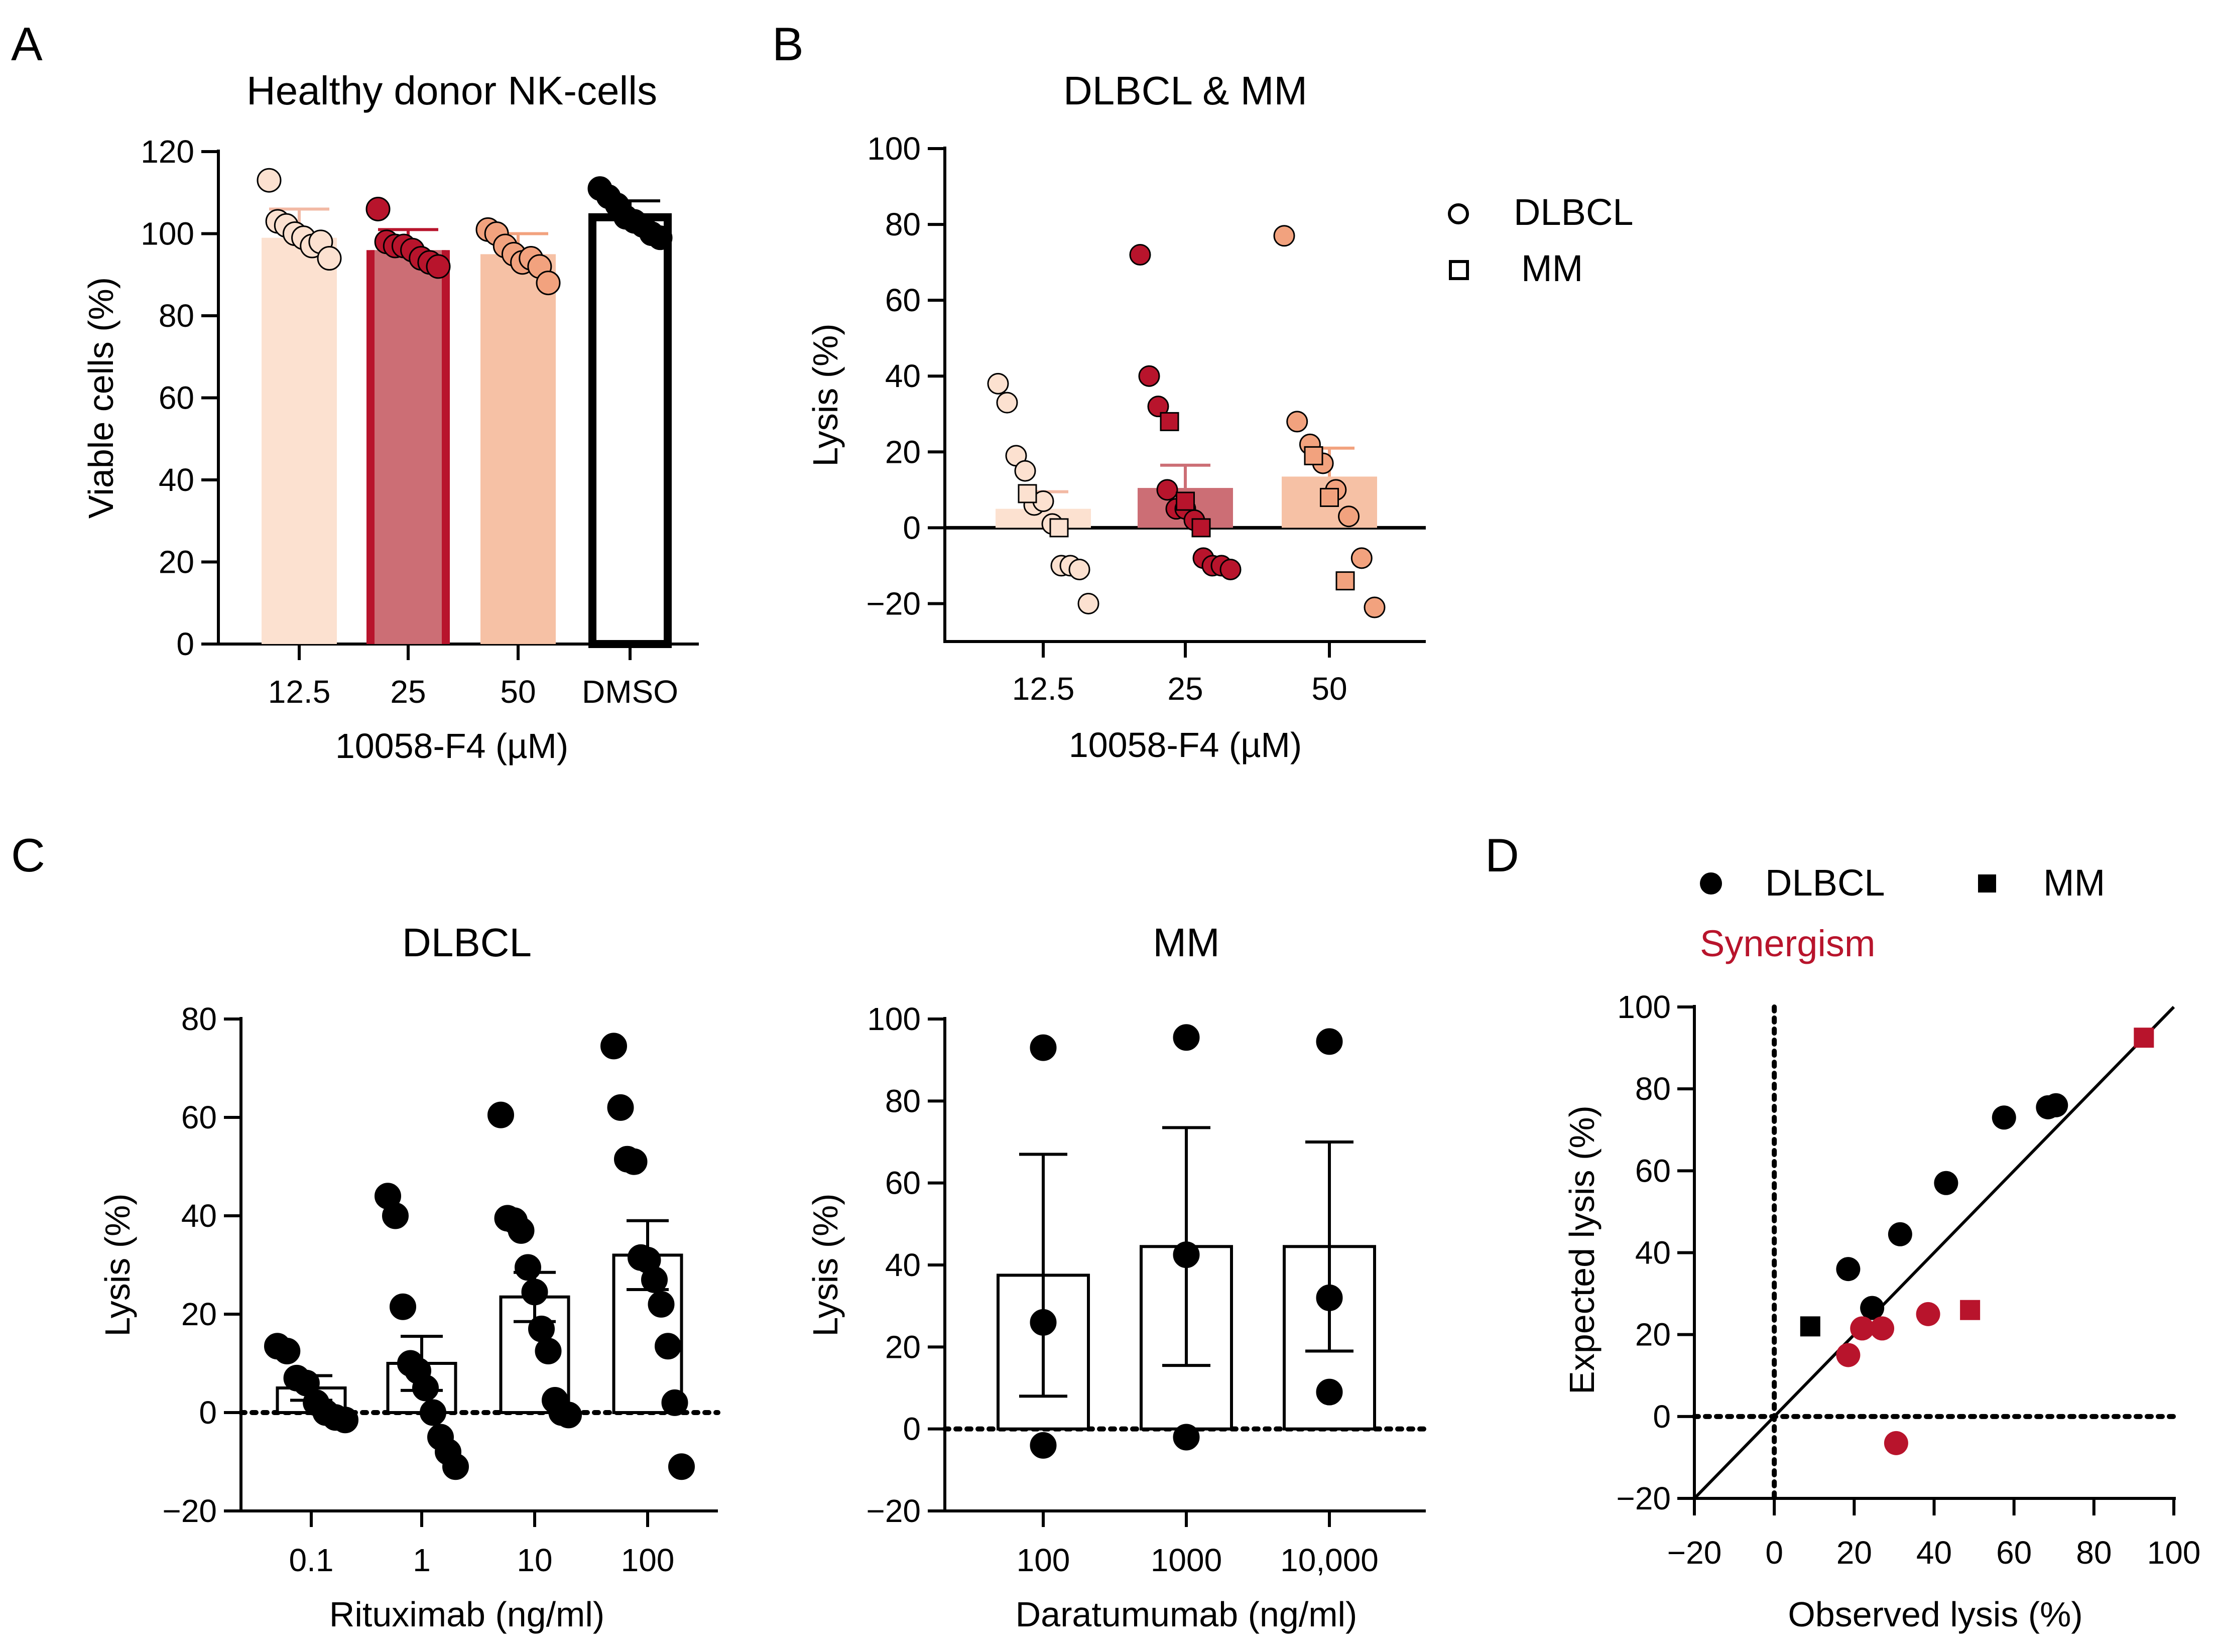 Image resolution: width=2217 pixels, height=1652 pixels. I want to click on panel-label-a: A, so click(27, 44).